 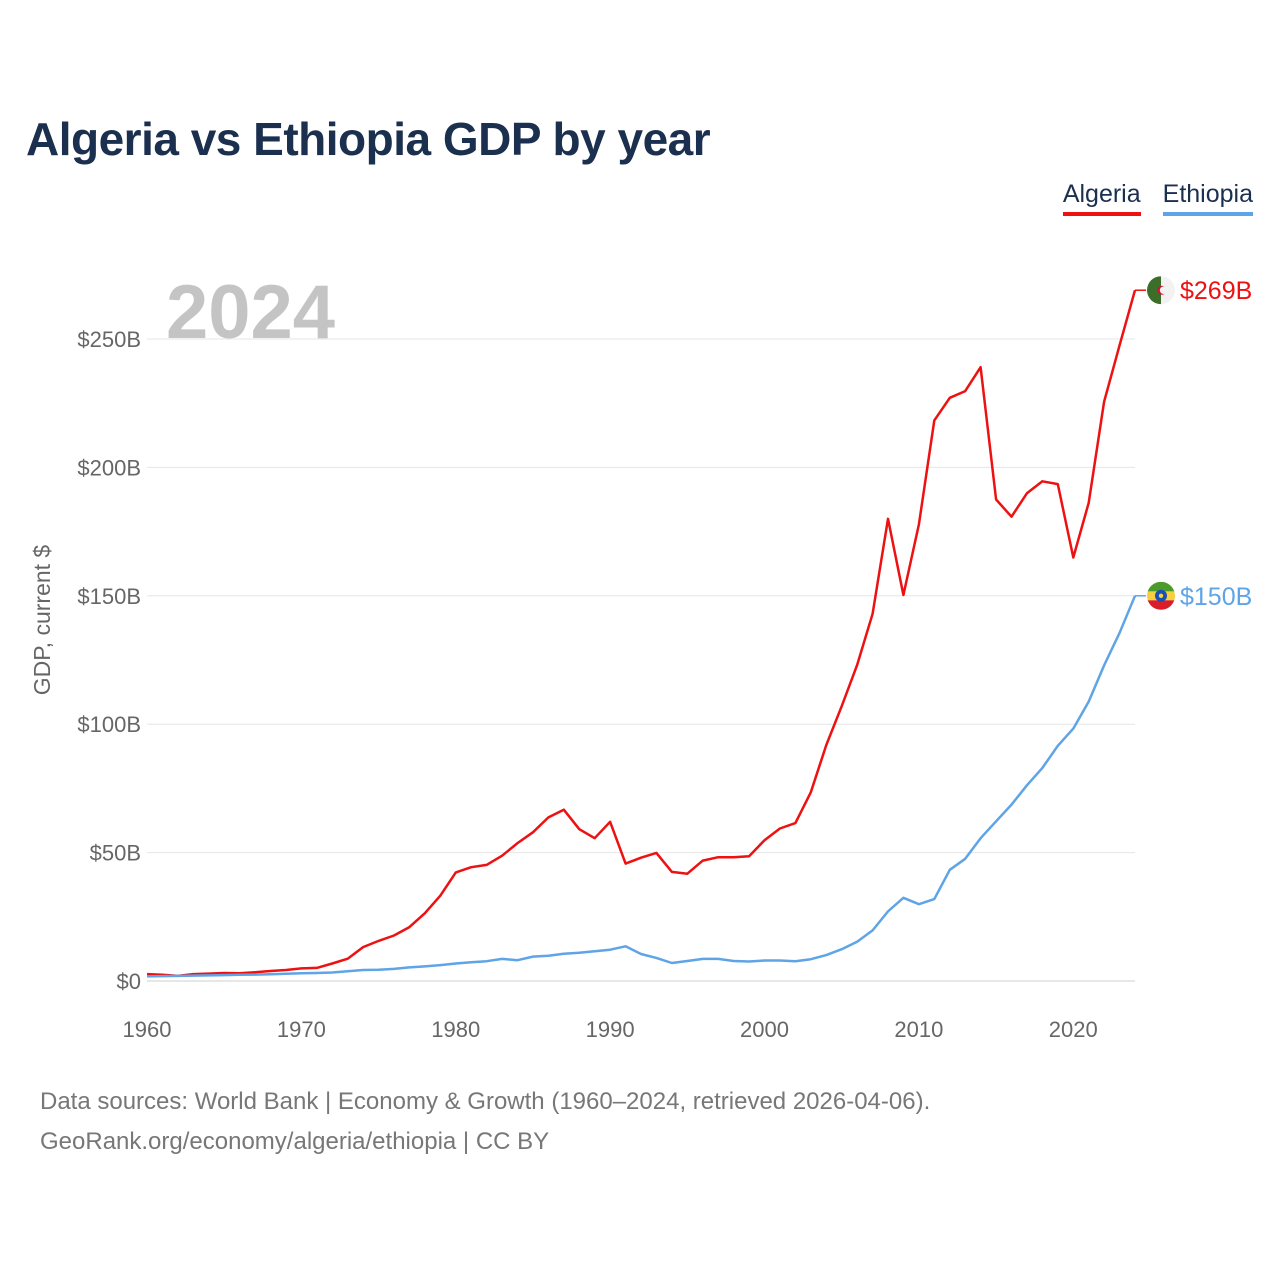 What do you see at coordinates (1207, 198) in the screenshot?
I see `legend-item-ethiopia: Ethiopia` at bounding box center [1207, 198].